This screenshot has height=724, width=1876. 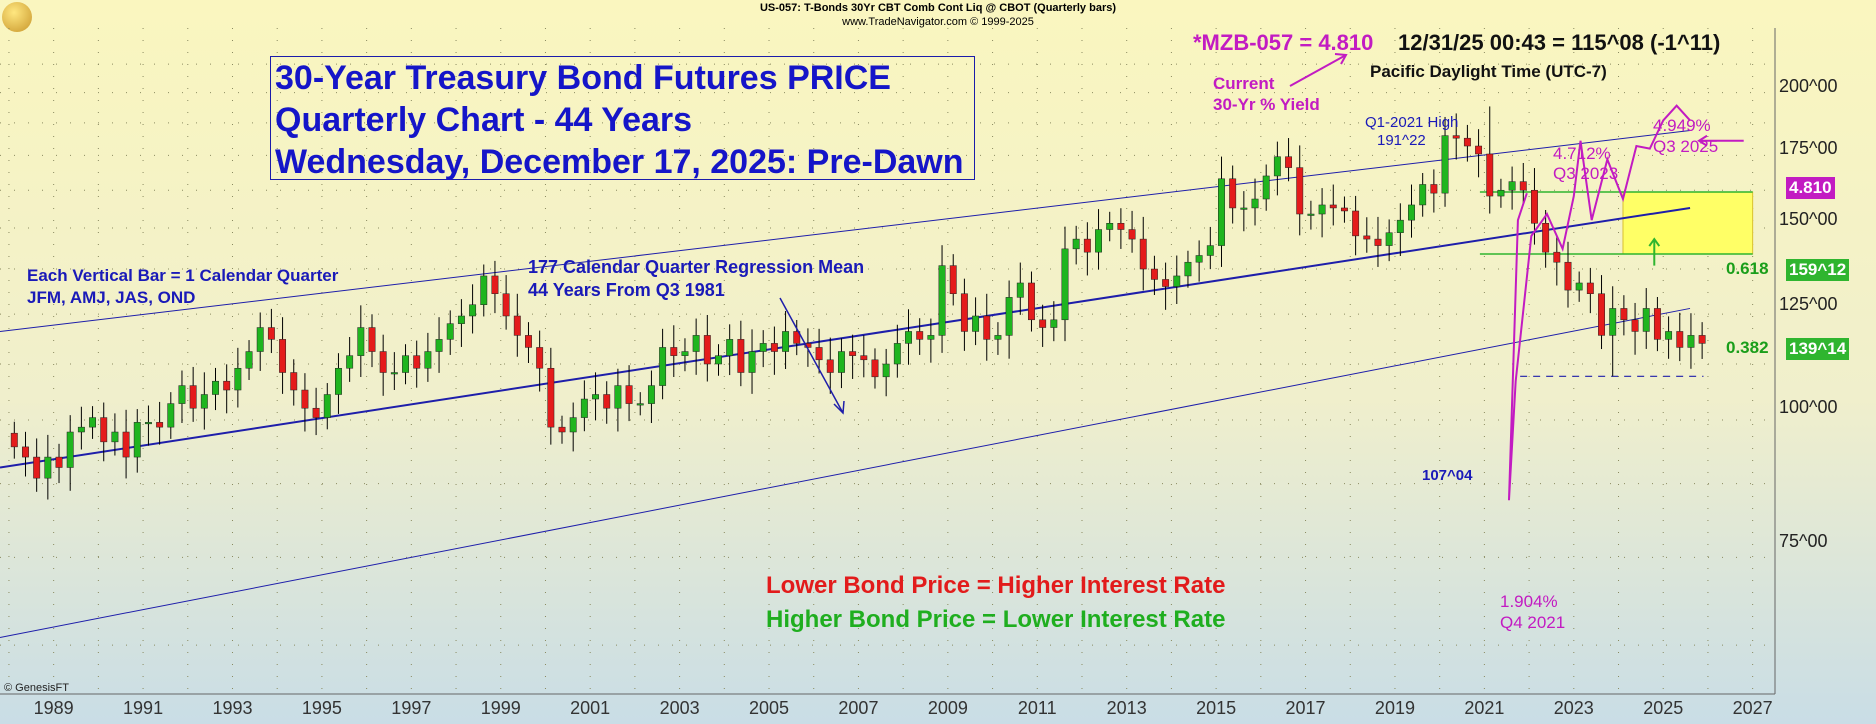 What do you see at coordinates (500, 708) in the screenshot?
I see `x-tick-label: 1999` at bounding box center [500, 708].